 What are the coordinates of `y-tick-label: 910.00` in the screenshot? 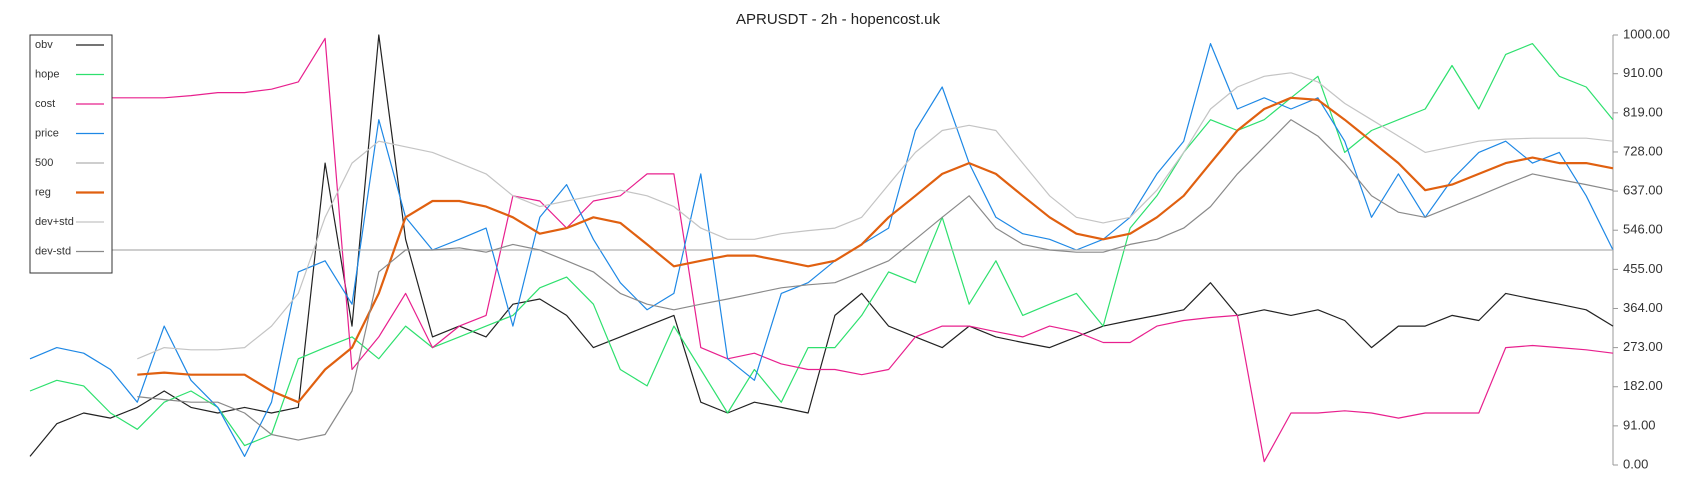 It's located at (1643, 72).